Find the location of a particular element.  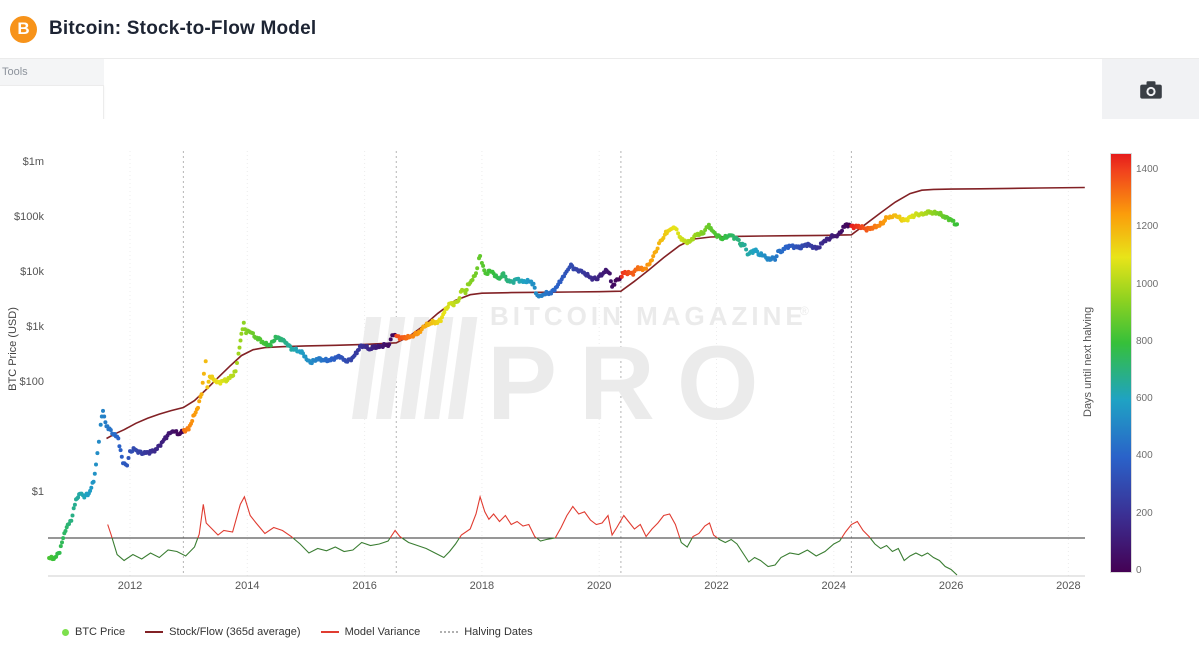

svg-text: 2022 is located at coordinates (716, 586).